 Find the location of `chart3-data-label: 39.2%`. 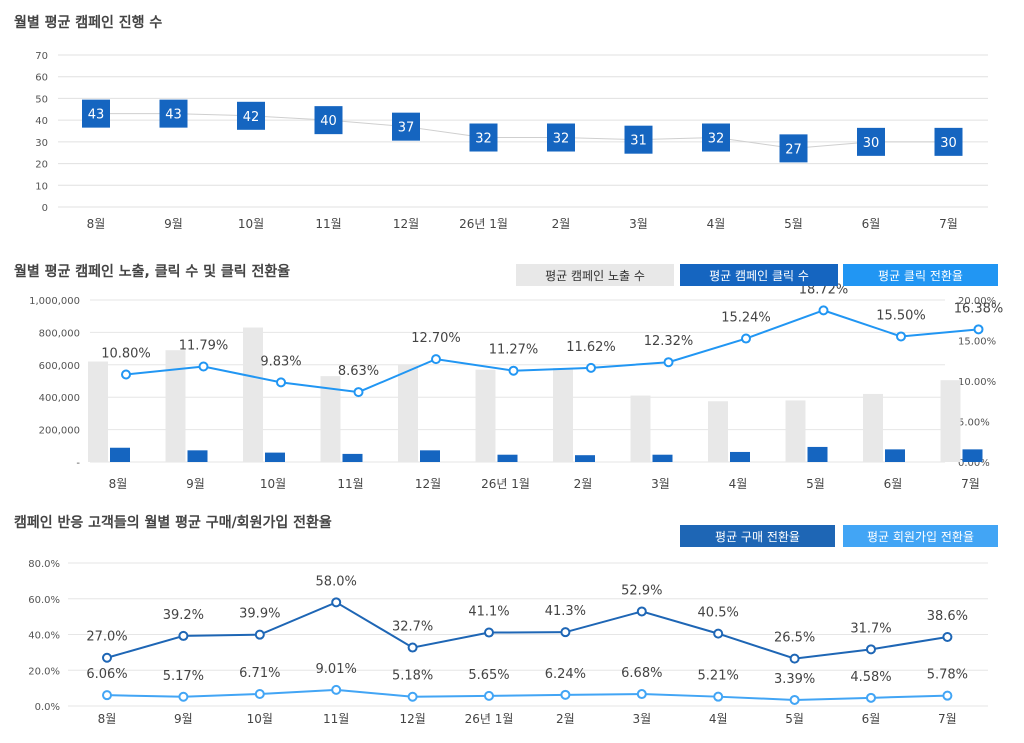

chart3-data-label: 39.2% is located at coordinates (183, 615).